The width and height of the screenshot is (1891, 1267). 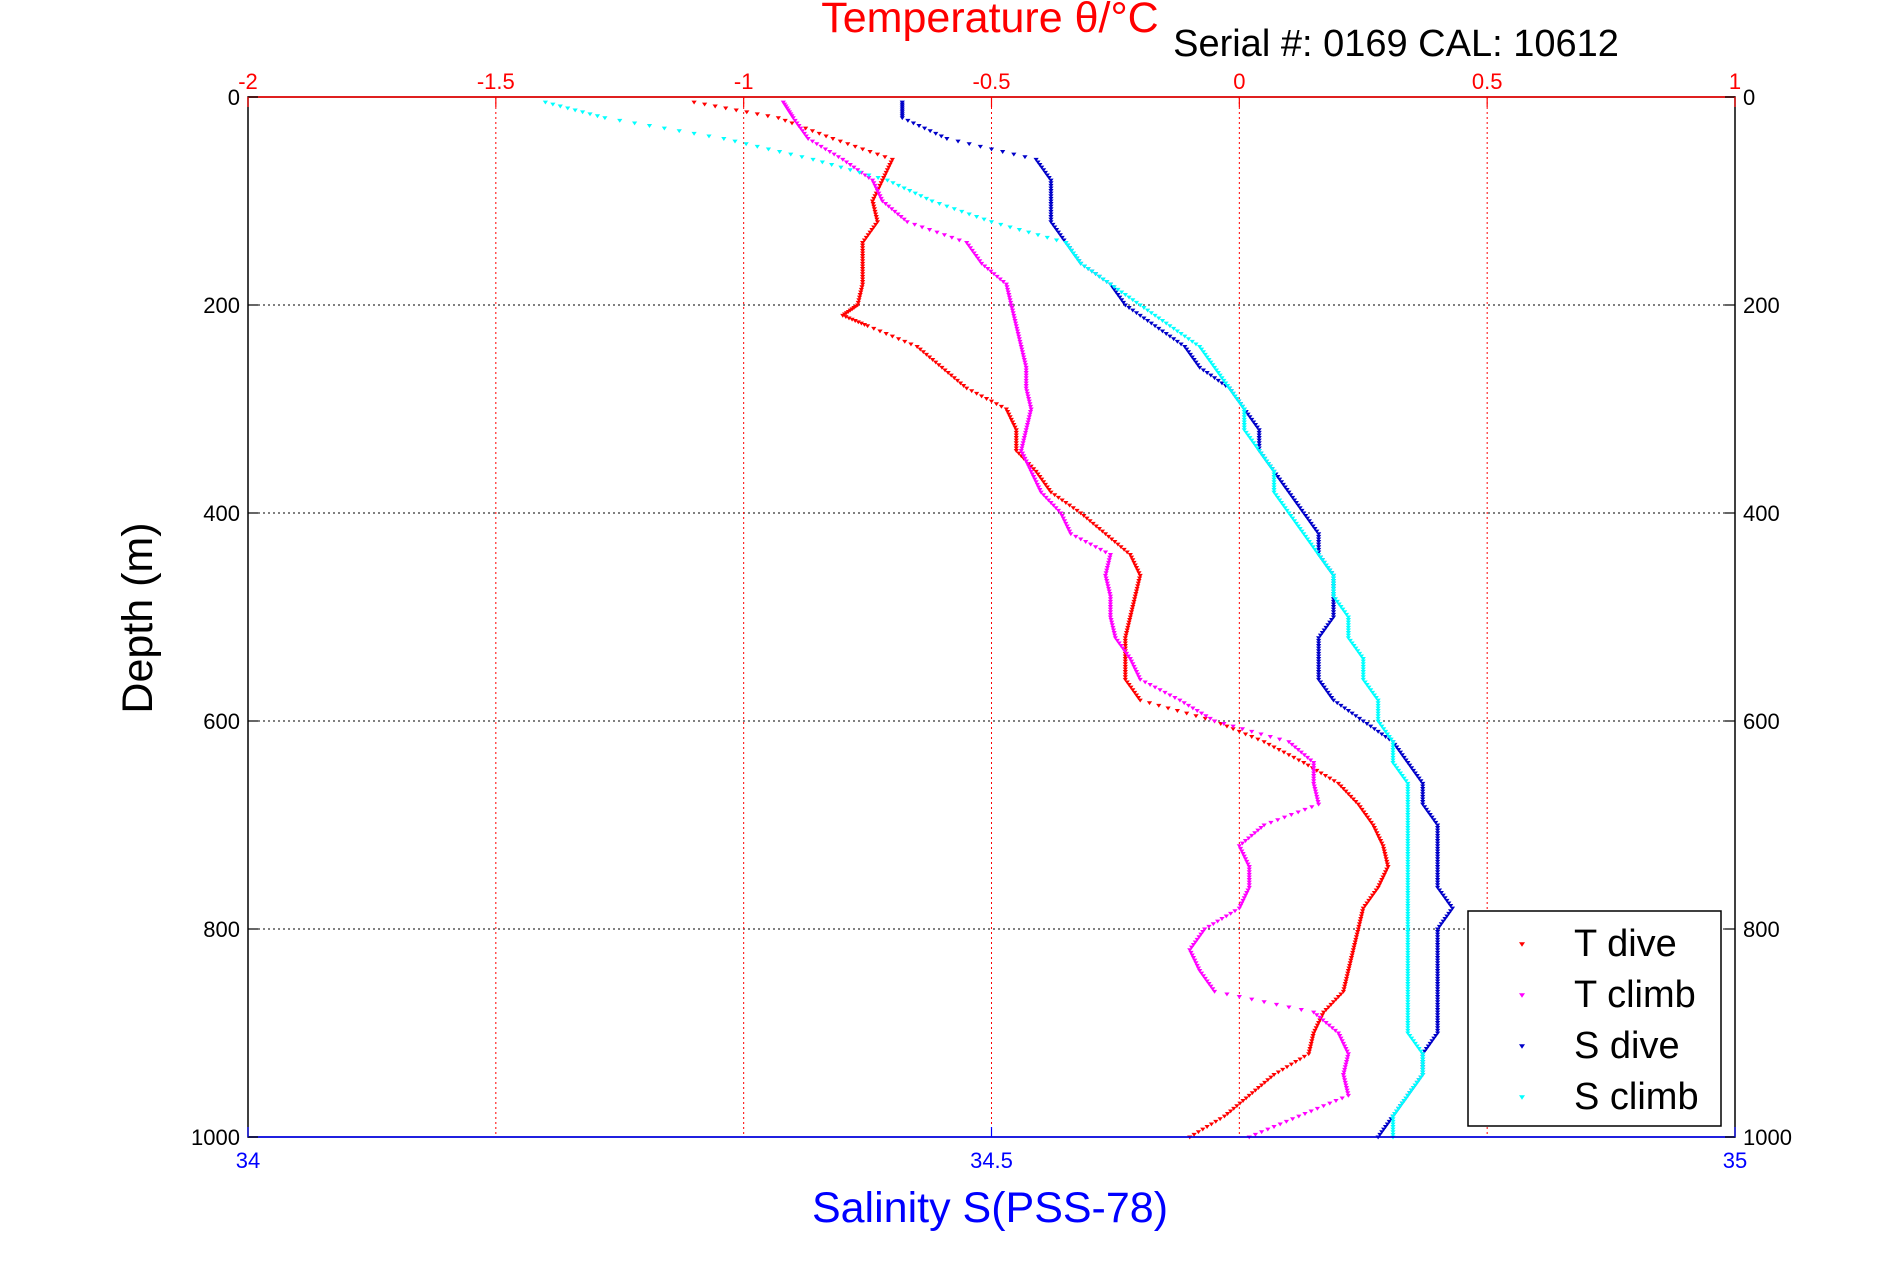 I want to click on y-tick-label-left: 200, so click(x=221, y=305).